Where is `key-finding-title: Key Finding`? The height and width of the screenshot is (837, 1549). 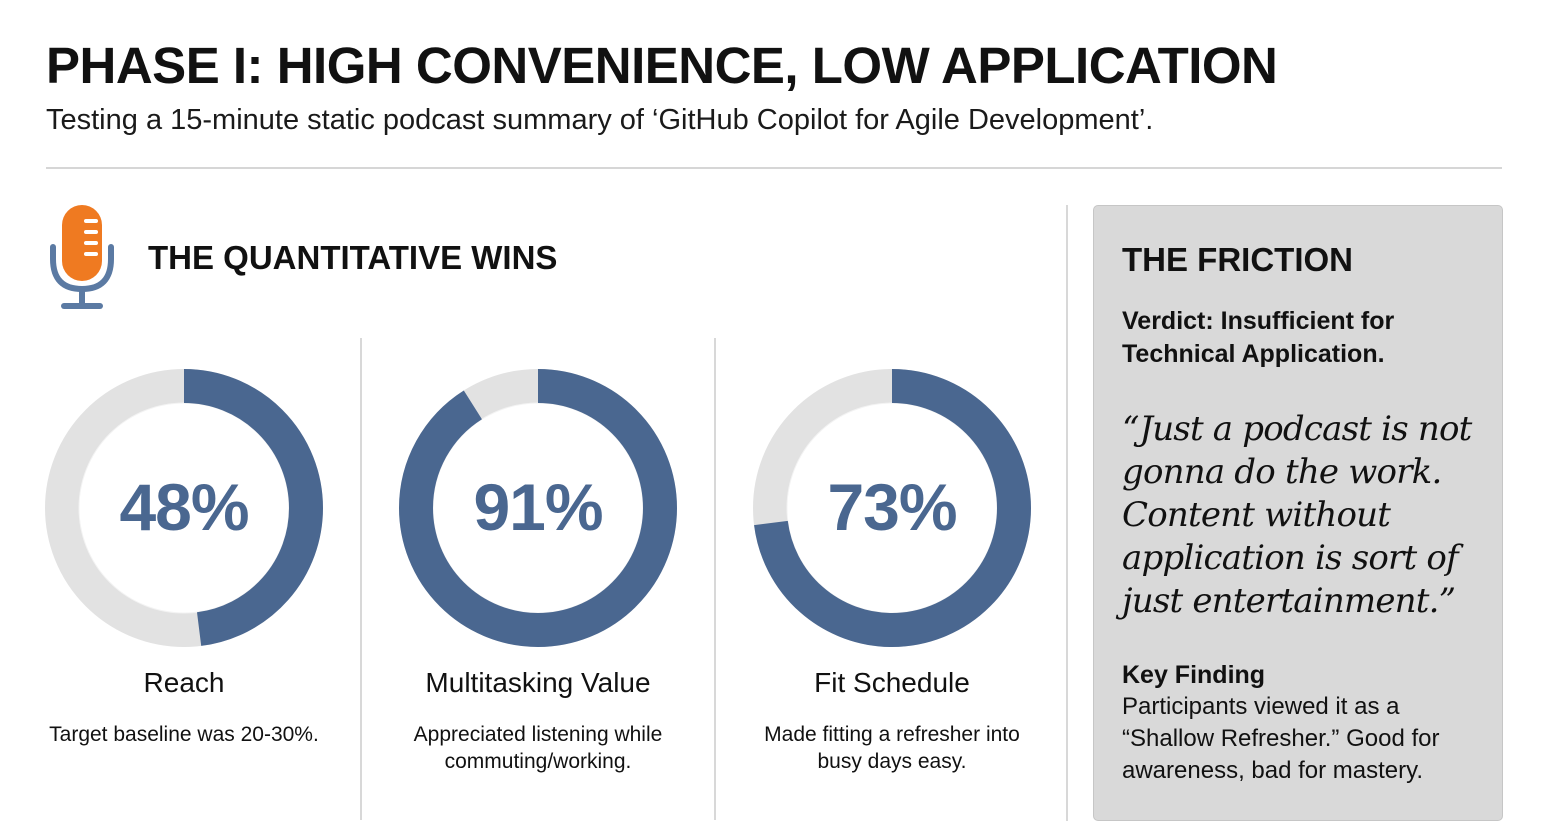
key-finding-title: Key Finding is located at coordinates (1194, 675).